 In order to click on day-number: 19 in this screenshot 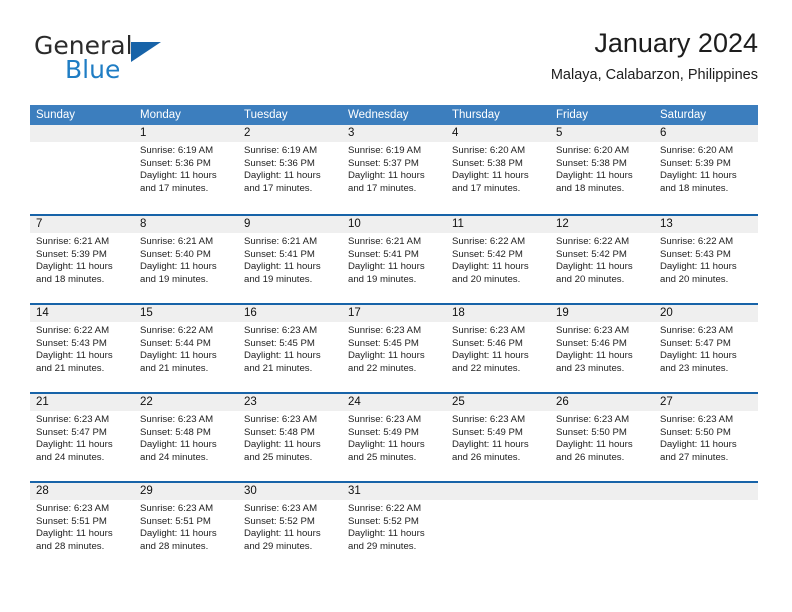, I will do `click(602, 313)`.